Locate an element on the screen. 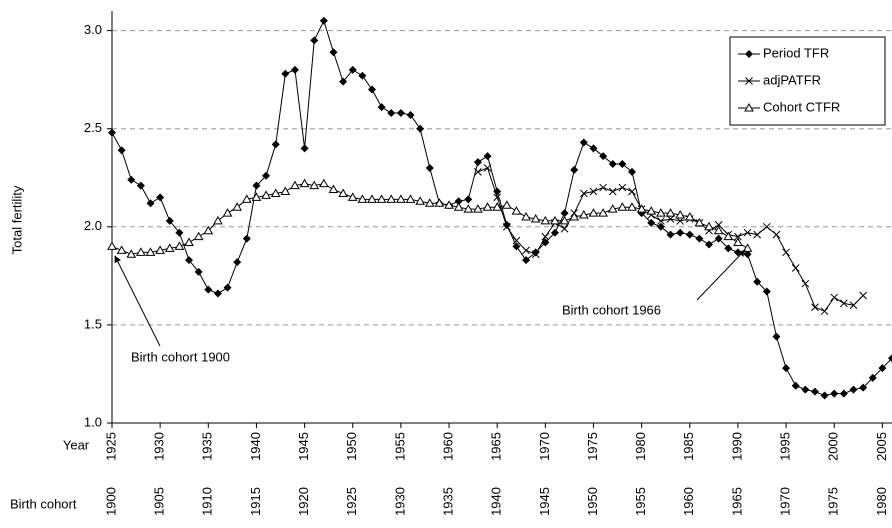 The width and height of the screenshot is (892, 528). x-tick-label: 1975 is located at coordinates (592, 446).